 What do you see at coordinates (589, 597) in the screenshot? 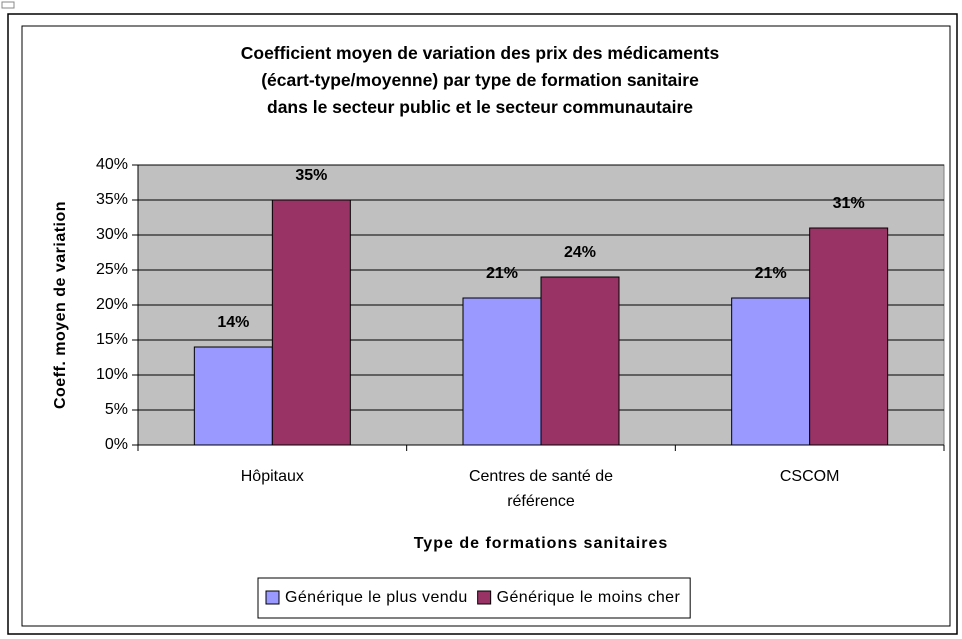
I see `legend-label: Générique le moins cher` at bounding box center [589, 597].